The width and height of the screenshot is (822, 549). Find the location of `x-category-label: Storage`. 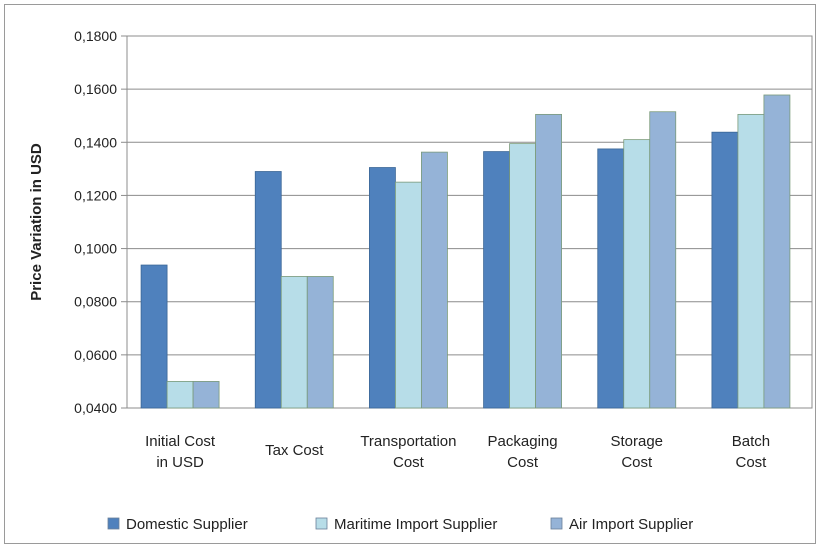

x-category-label: Storage is located at coordinates (636, 441).